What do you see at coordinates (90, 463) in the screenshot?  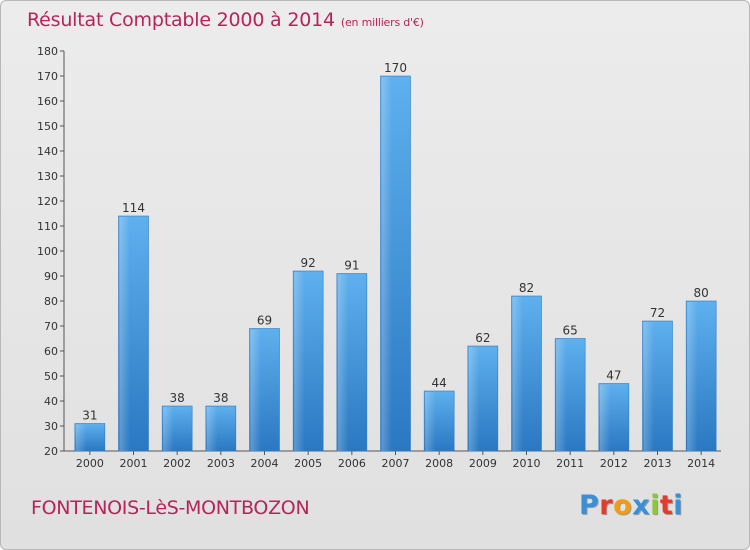 I see `x-tick-label: 2000` at bounding box center [90, 463].